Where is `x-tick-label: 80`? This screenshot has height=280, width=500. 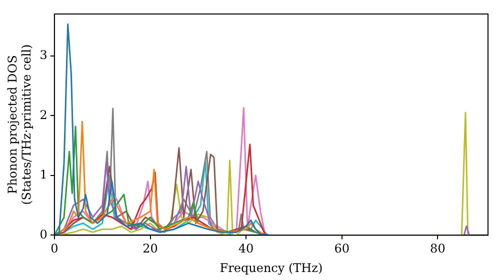 x-tick-label: 80 is located at coordinates (438, 249).